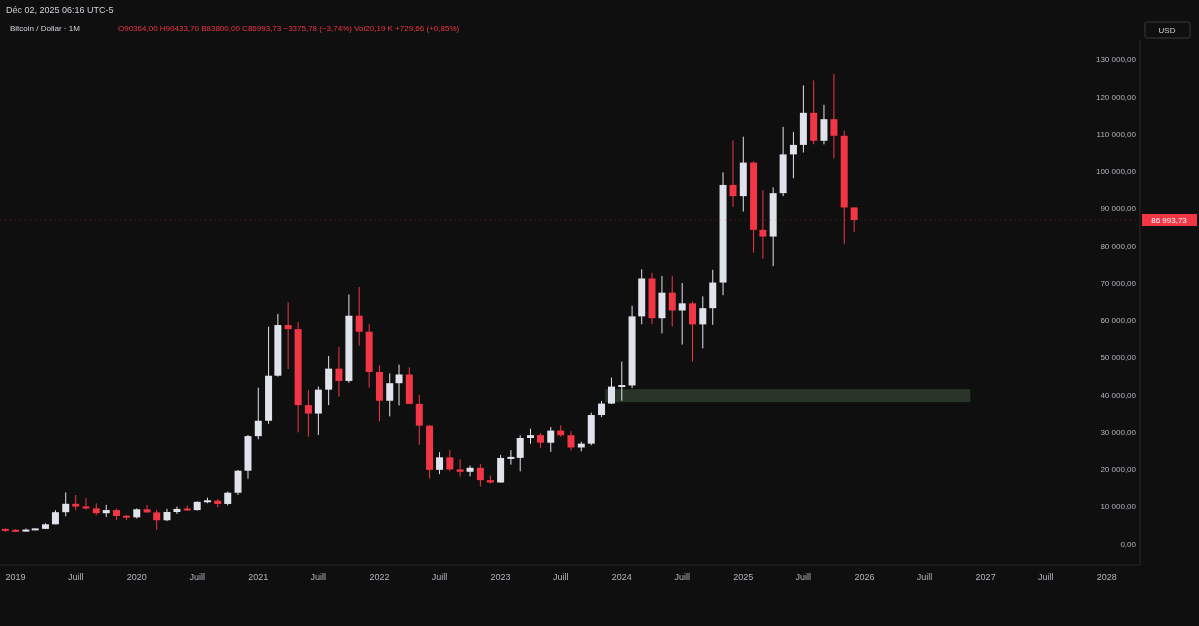 This screenshot has width=1199, height=626. I want to click on x-tick-label: 2022, so click(379, 577).